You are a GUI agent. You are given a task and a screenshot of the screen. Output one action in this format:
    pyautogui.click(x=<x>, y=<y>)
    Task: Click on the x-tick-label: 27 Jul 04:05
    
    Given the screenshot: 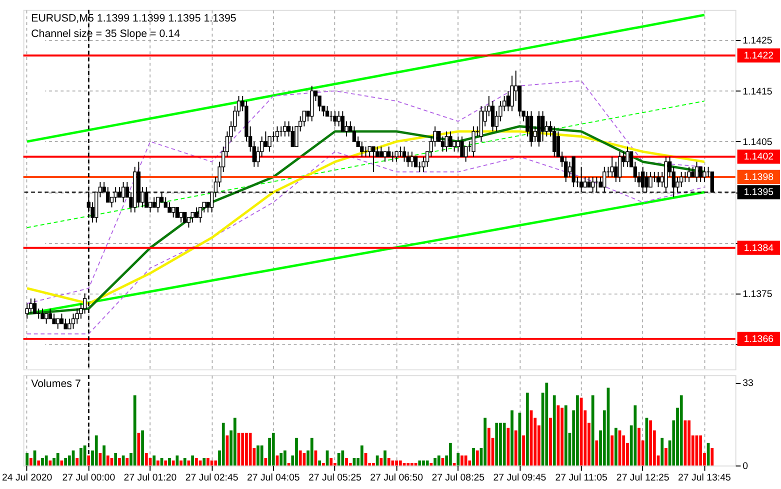 What is the action you would take?
    pyautogui.click(x=273, y=478)
    